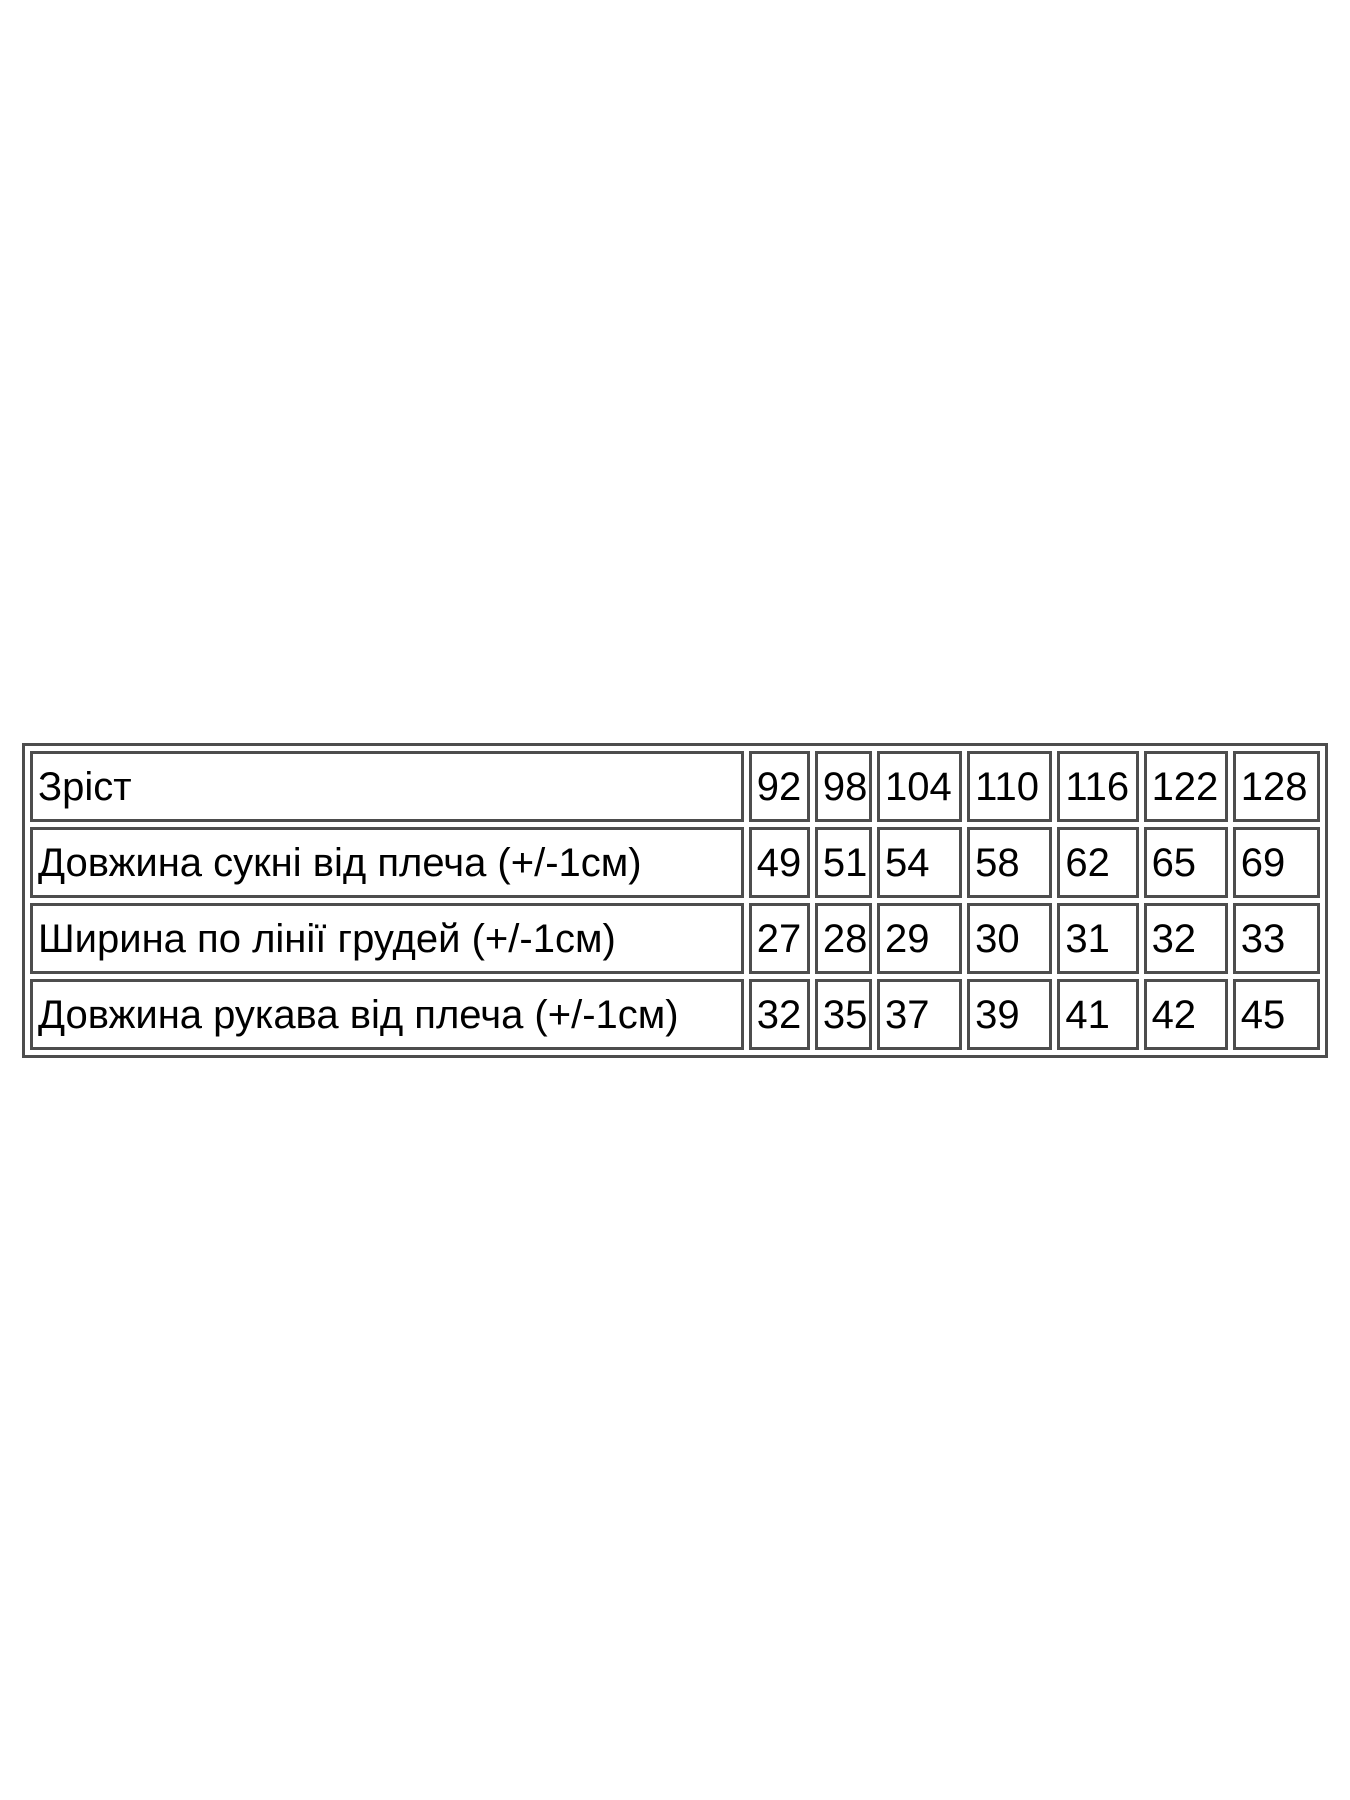  What do you see at coordinates (919, 862) in the screenshot?
I see `measurement-value-cell: 54` at bounding box center [919, 862].